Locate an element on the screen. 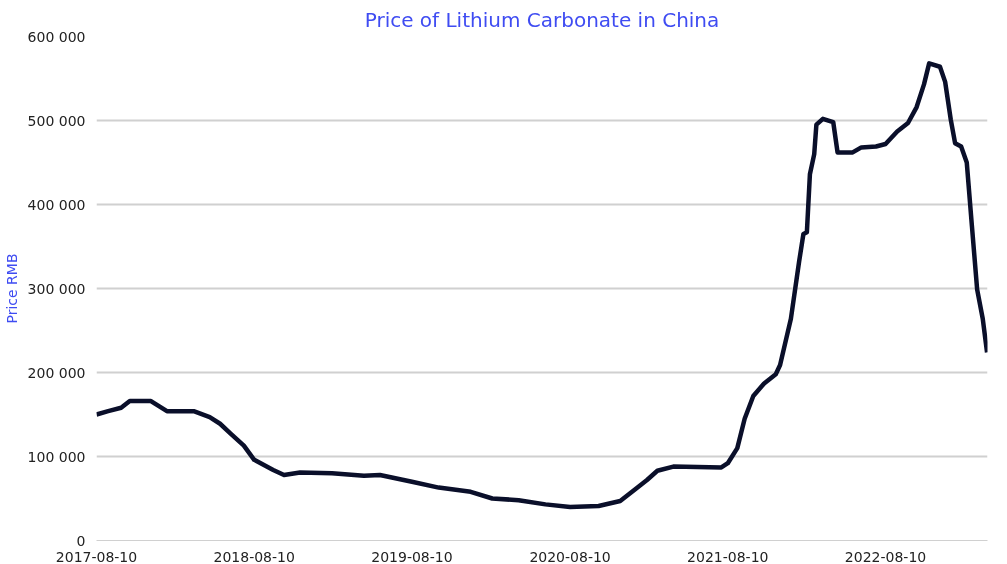 This screenshot has height=564, width=1007. x-tick-label: 2019-08-10 is located at coordinates (412, 556).